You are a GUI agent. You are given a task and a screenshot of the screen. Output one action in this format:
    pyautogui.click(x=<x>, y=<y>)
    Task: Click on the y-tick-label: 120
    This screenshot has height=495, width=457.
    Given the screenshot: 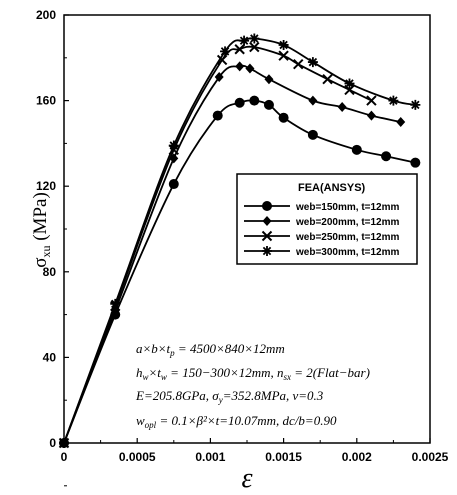 What is the action you would take?
    pyautogui.click(x=46, y=186)
    